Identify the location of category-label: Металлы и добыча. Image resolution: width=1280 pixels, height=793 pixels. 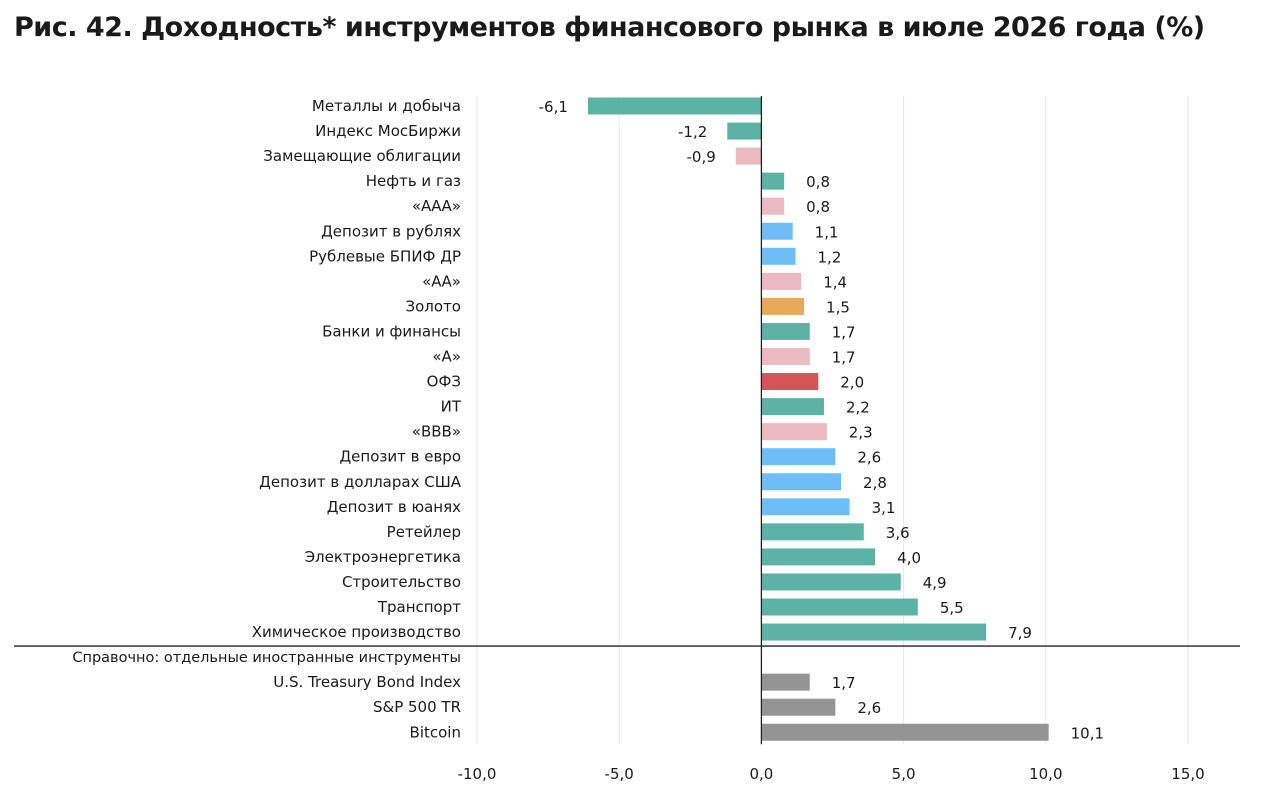
(386, 106).